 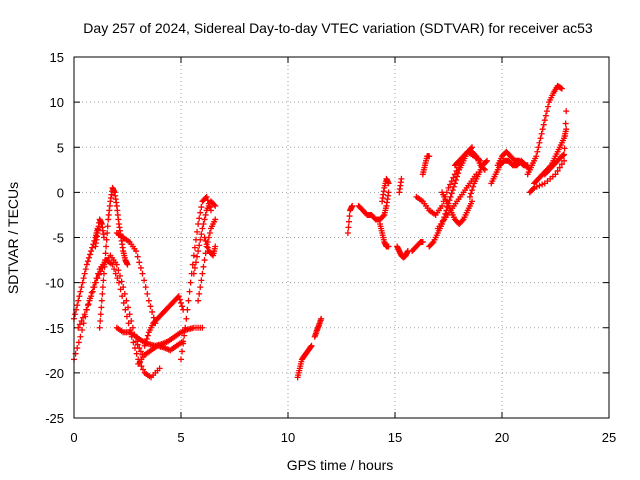 What do you see at coordinates (609, 437) in the screenshot?
I see `x-tick-label: 25` at bounding box center [609, 437].